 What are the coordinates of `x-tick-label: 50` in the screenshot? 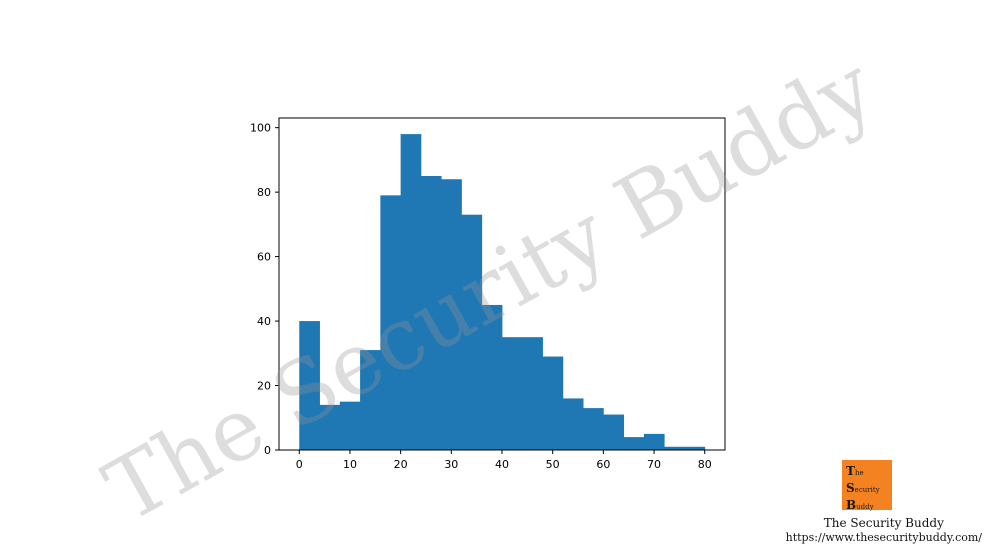 It's located at (553, 464).